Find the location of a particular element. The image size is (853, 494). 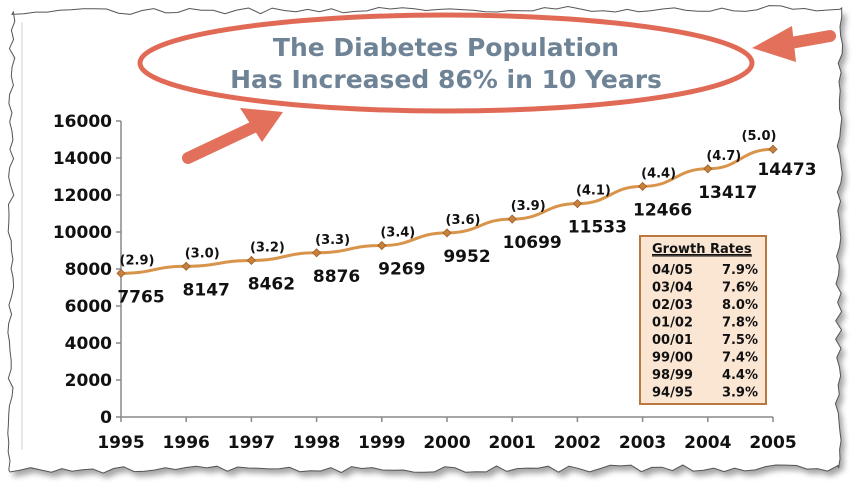

x-tick-label: 2001 is located at coordinates (512, 443).